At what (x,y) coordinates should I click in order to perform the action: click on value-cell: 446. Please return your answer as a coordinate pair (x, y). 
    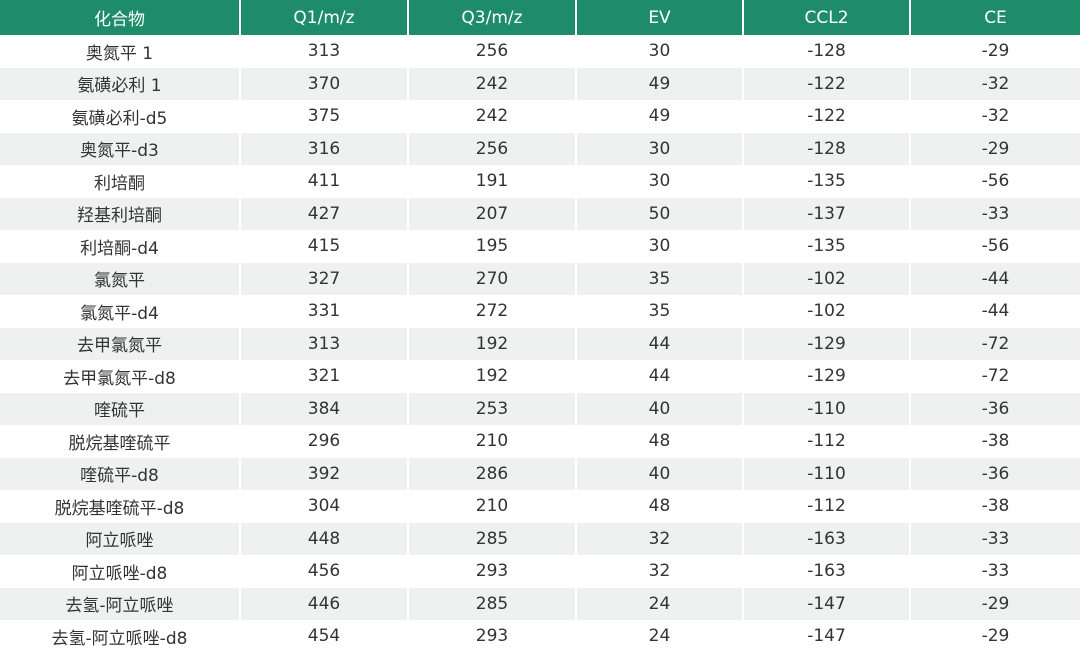
    Looking at the image, I should click on (323, 603).